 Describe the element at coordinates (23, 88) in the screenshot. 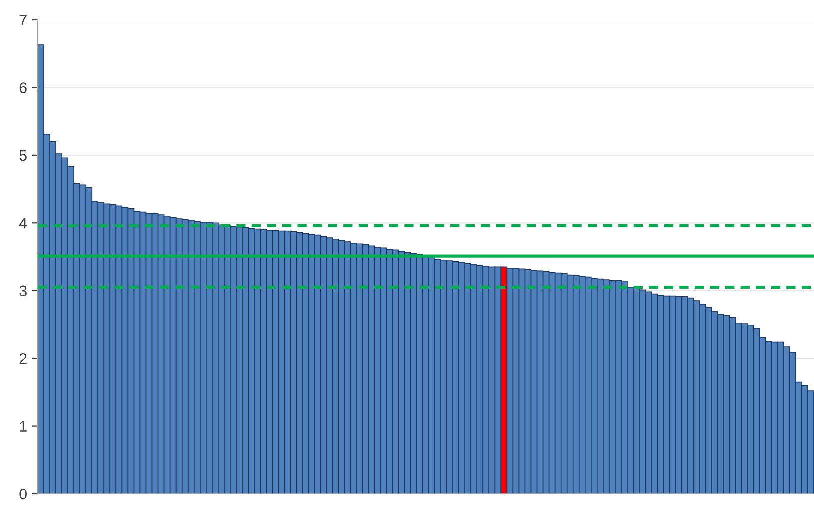

I see `y-tick-label: 6` at that location.